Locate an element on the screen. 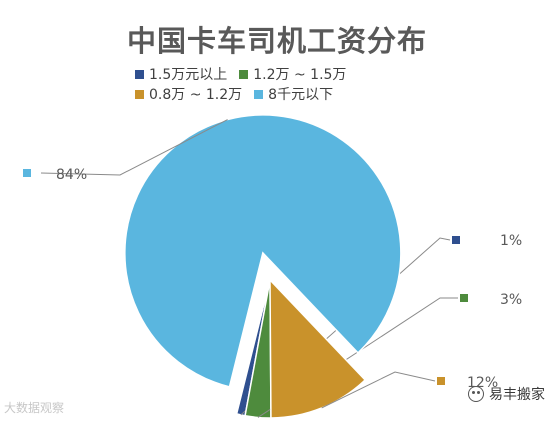 The height and width of the screenshot is (421, 554). legend-label: 1.2万 ~ 1.5万 is located at coordinates (300, 75).